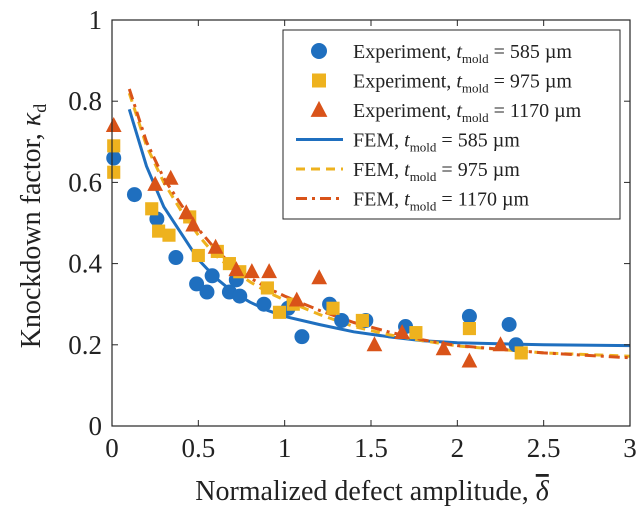 This screenshot has width=643, height=509. What do you see at coordinates (630, 448) in the screenshot?
I see `x-tick-label: 3` at bounding box center [630, 448].